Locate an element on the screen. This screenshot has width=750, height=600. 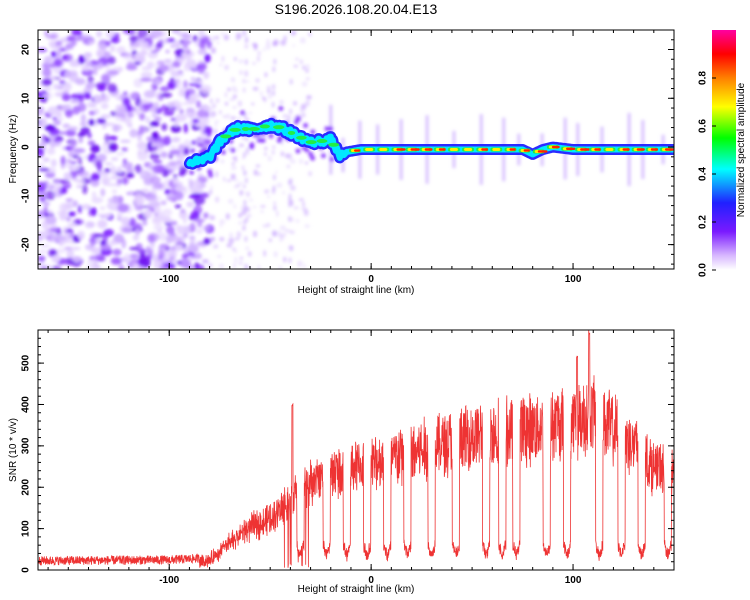
snr-y-tick-label: 500 is located at coordinates (26, 362).